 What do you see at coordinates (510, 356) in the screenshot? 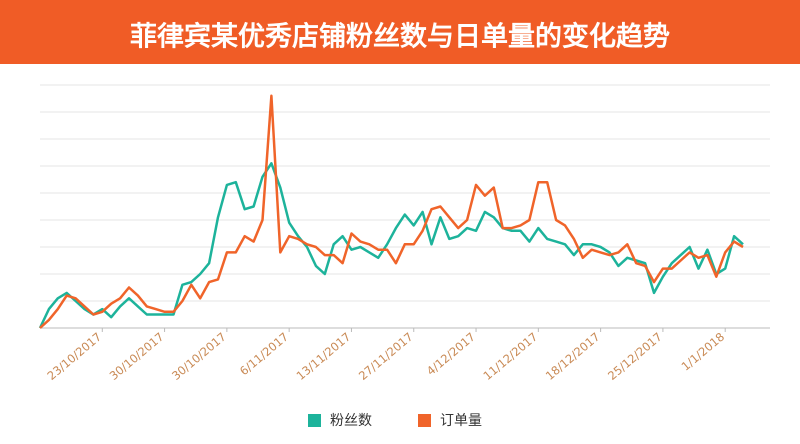
I see `x-tick-label: 11/12/2017` at bounding box center [510, 356].